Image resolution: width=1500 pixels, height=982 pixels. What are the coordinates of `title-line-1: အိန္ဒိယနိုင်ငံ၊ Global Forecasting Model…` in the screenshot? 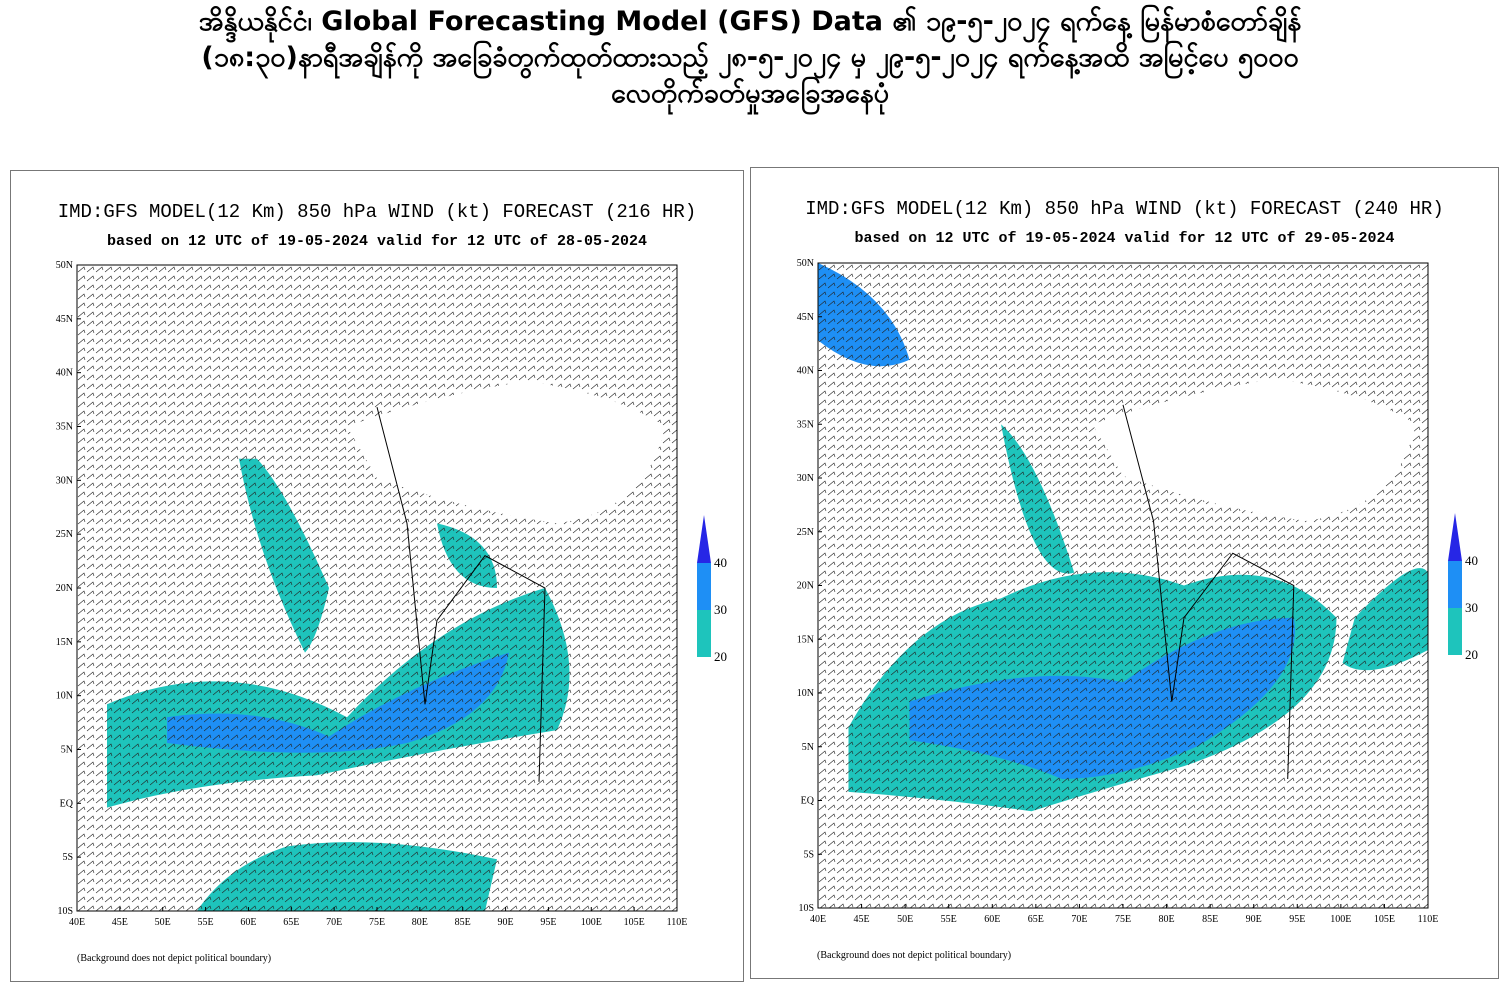 It's located at (750, 21).